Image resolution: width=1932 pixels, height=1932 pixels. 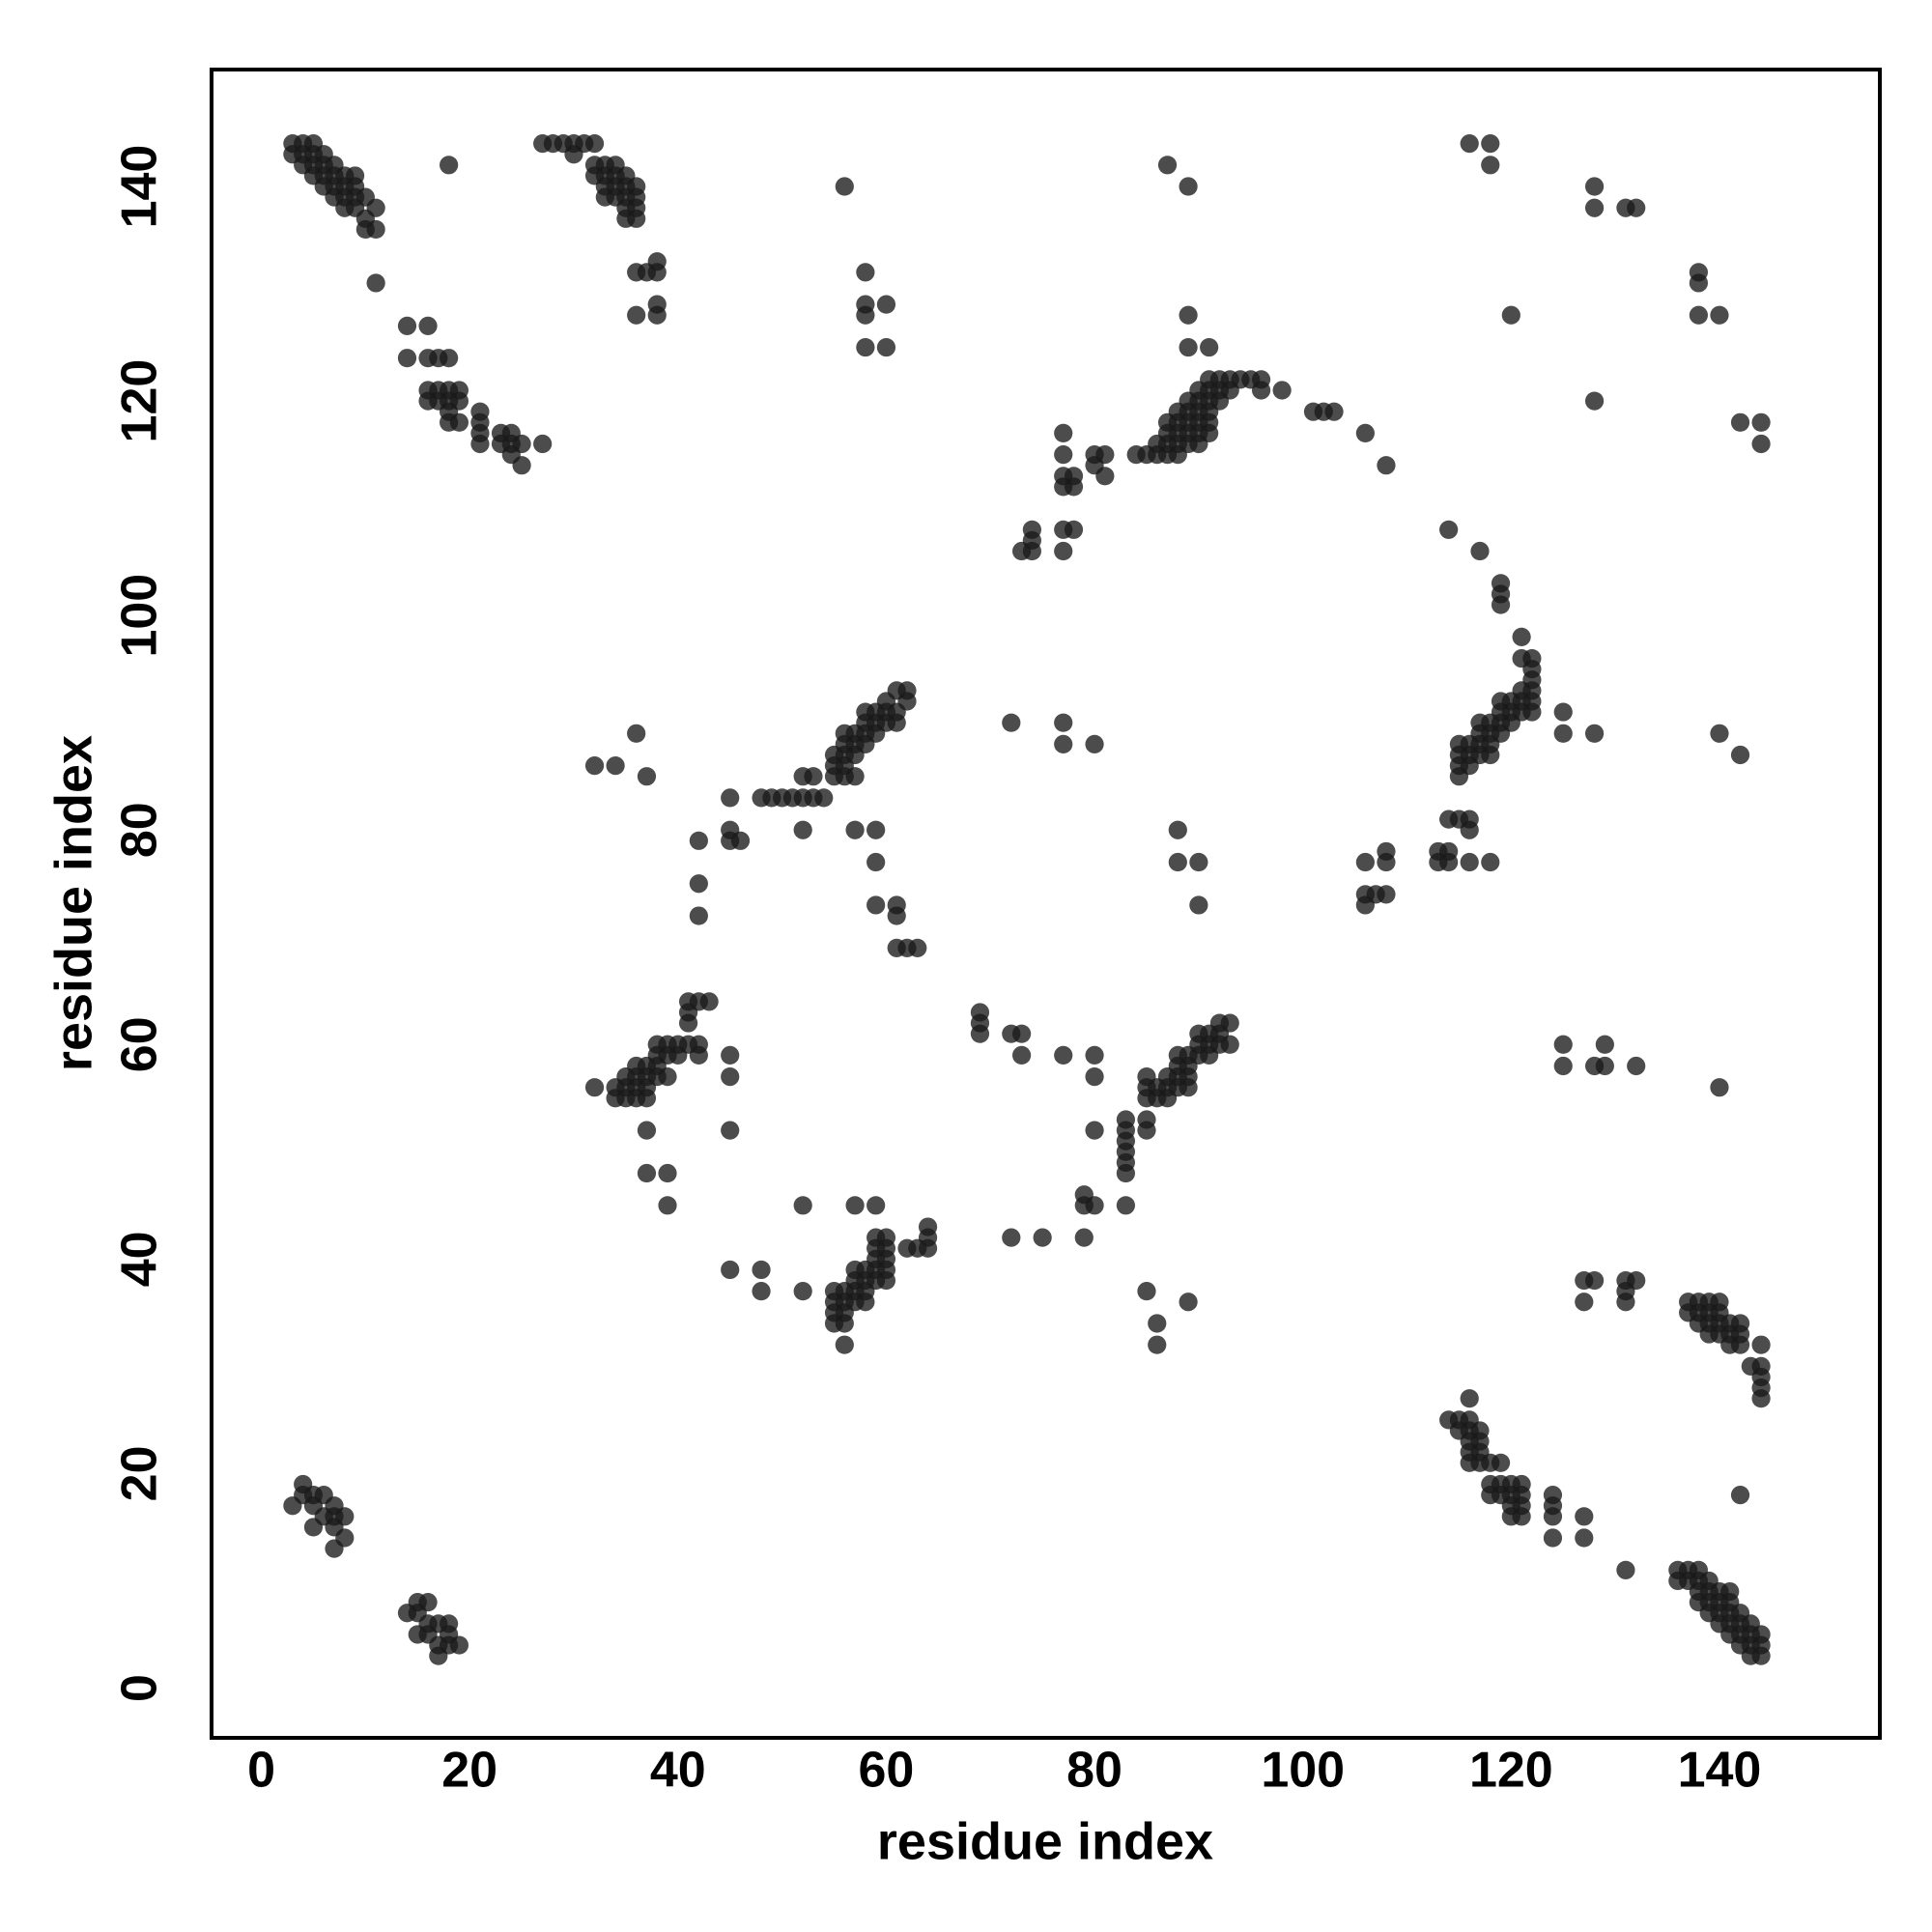 I want to click on y-tick-label: 20, so click(x=140, y=1473).